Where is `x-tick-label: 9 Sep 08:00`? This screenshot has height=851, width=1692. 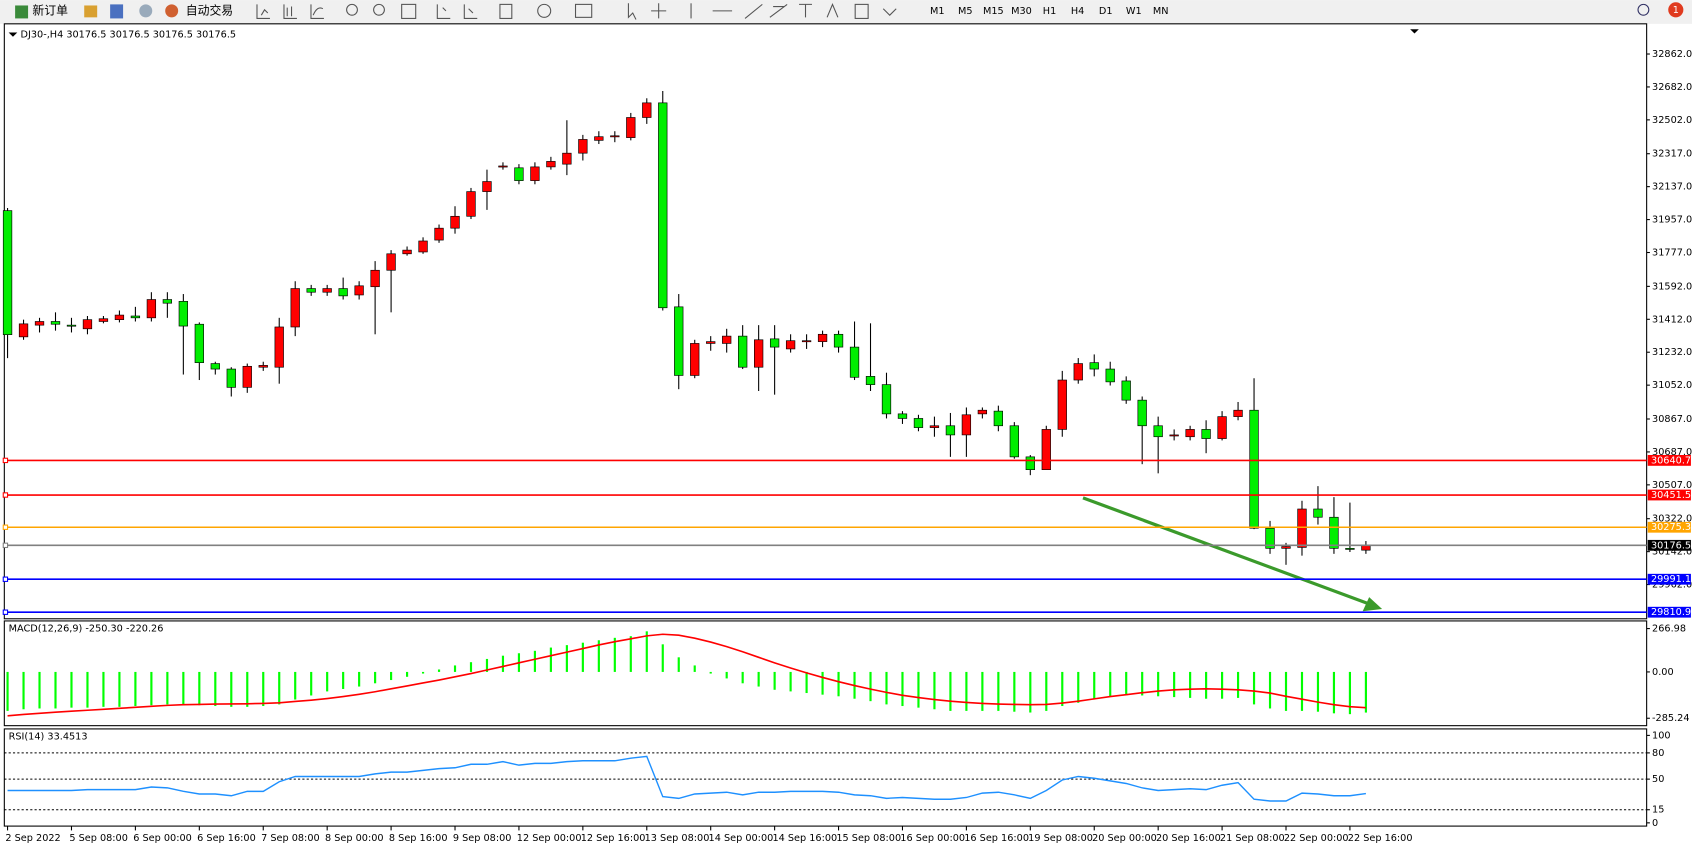
x-tick-label: 9 Sep 08:00 is located at coordinates (482, 838).